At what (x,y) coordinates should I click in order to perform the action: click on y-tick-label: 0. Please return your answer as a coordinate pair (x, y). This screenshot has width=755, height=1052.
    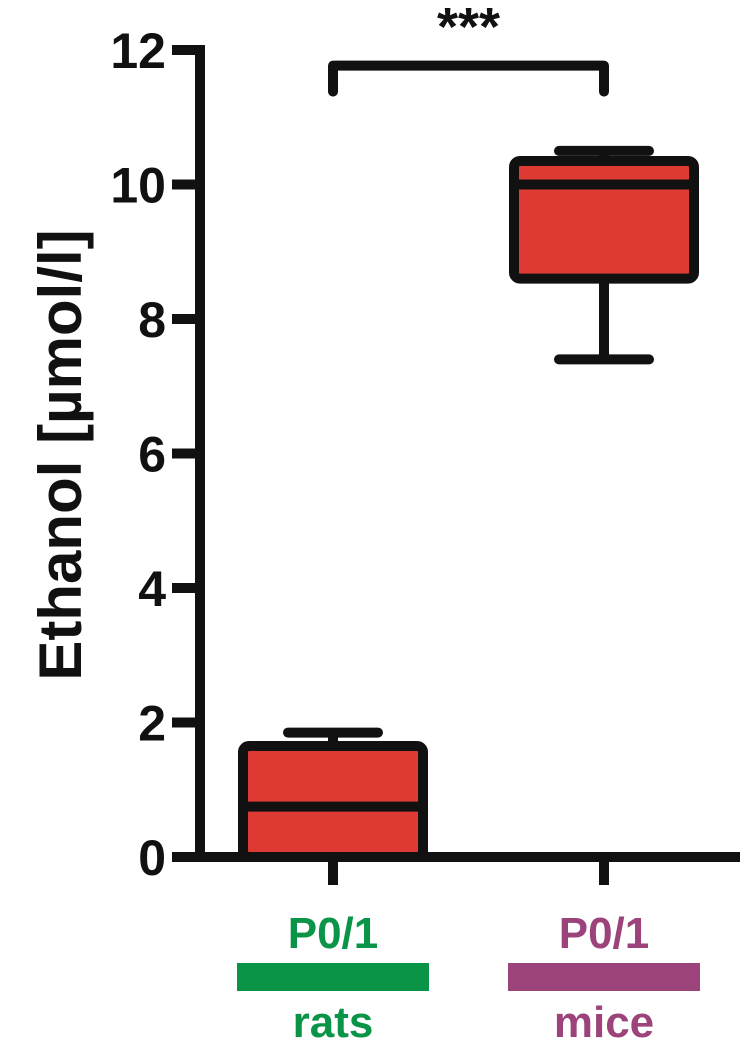
    Looking at the image, I should click on (152, 858).